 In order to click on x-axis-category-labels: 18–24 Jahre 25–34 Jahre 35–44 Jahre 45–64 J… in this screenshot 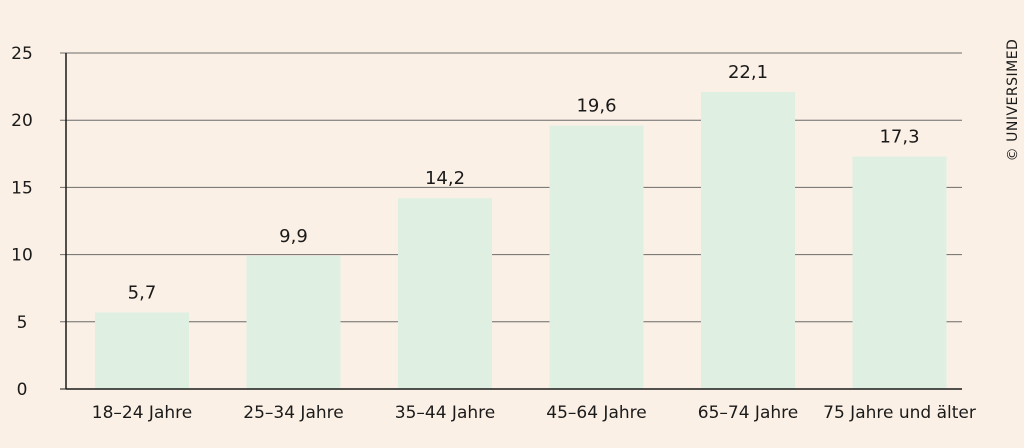, I will do `click(534, 413)`.